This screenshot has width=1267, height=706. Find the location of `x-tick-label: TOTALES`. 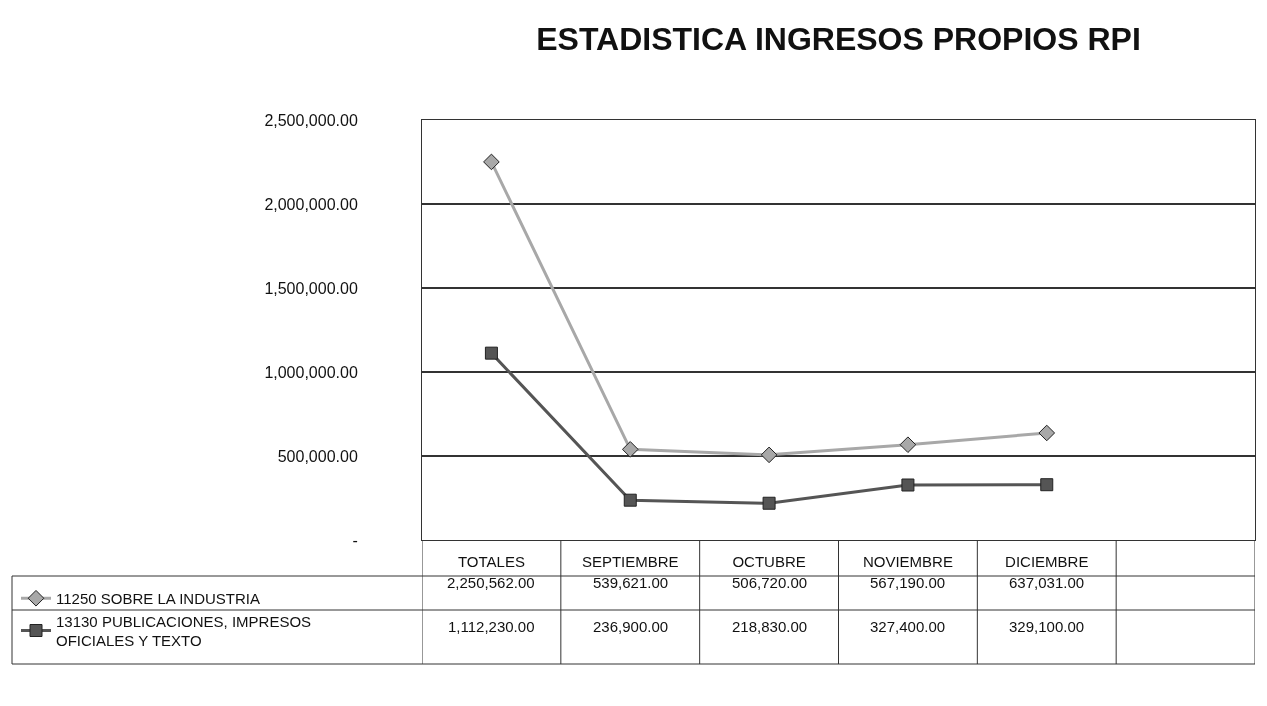

x-tick-label: TOTALES is located at coordinates (491, 561).